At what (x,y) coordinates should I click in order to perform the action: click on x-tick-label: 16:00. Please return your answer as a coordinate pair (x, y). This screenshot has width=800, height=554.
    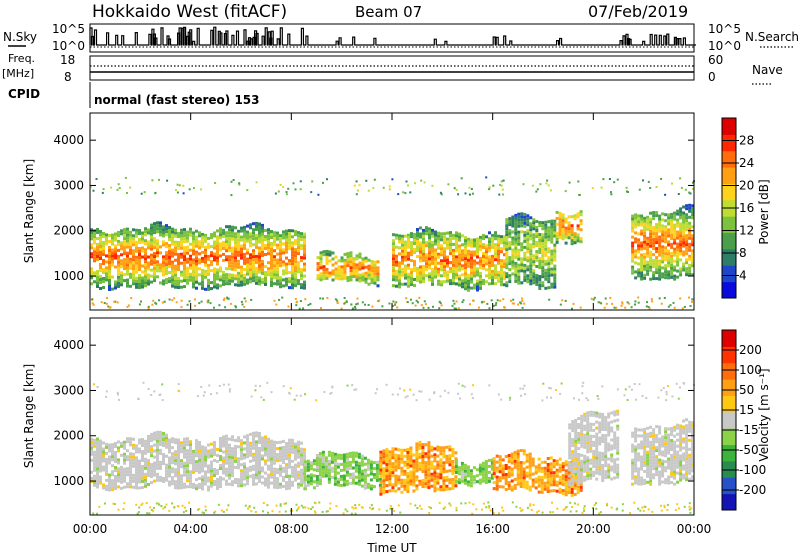
    Looking at the image, I should click on (492, 529).